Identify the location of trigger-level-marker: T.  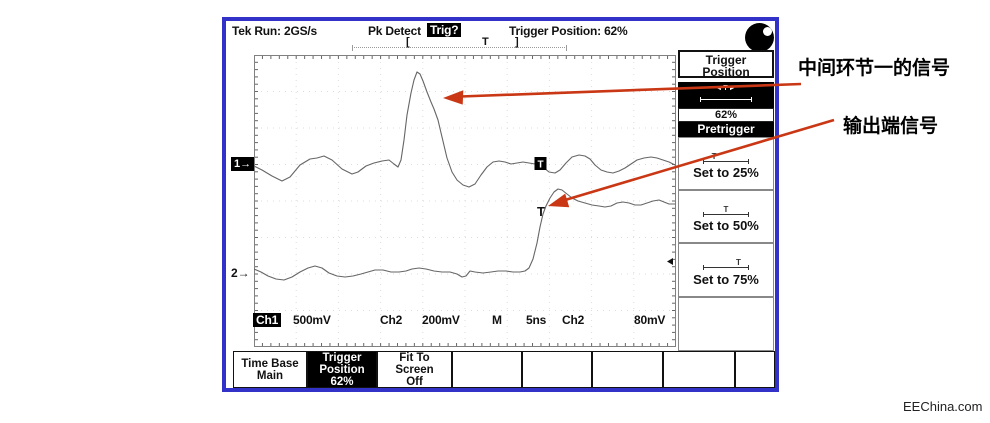
(541, 211).